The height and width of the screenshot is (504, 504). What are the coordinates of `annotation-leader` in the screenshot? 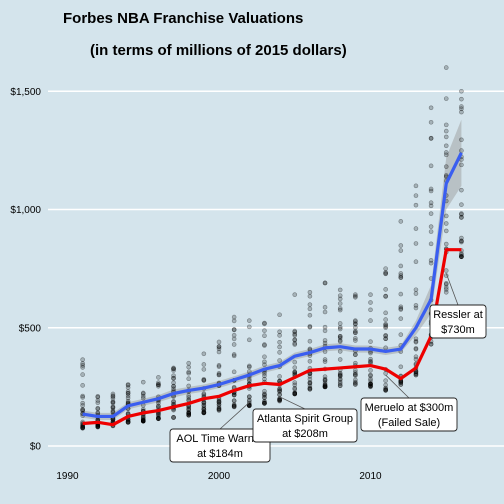 It's located at (234, 416).